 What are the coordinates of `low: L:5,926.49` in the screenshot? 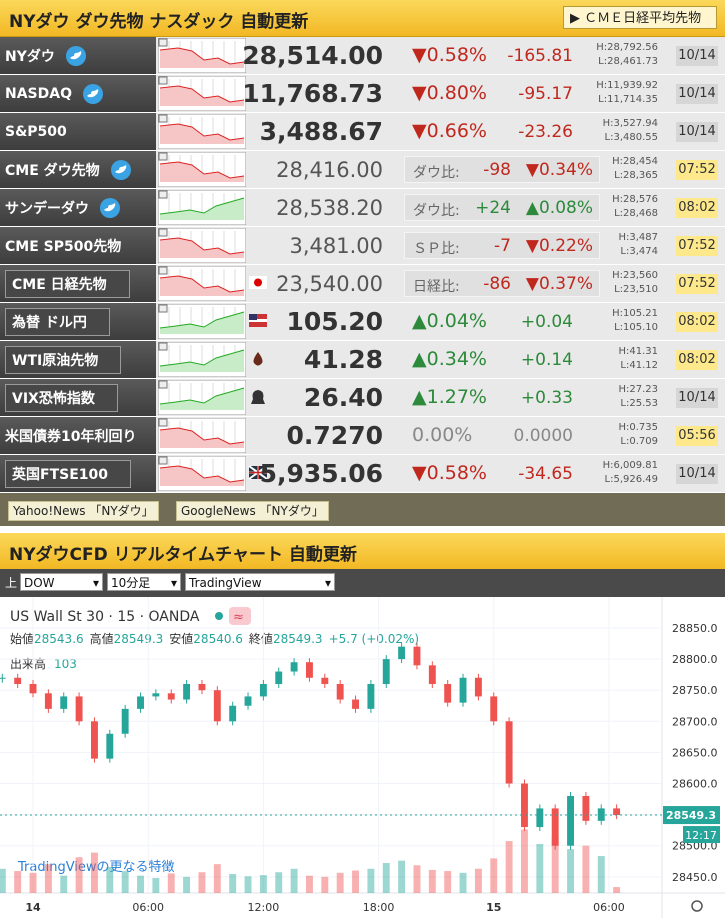 It's located at (631, 479).